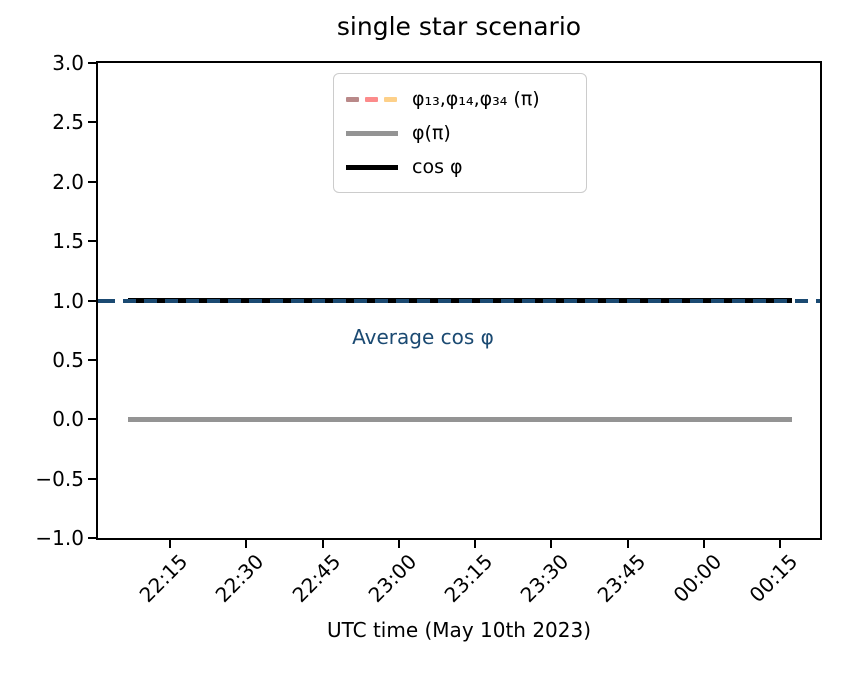 The image size is (847, 678). I want to click on legend-key-tricolor-dashed-line-icon, so click(372, 99).